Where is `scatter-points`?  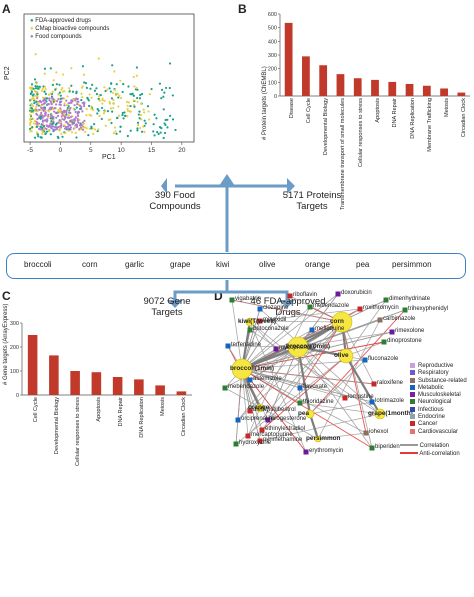
scatter-points is located at coordinates (102, 96).